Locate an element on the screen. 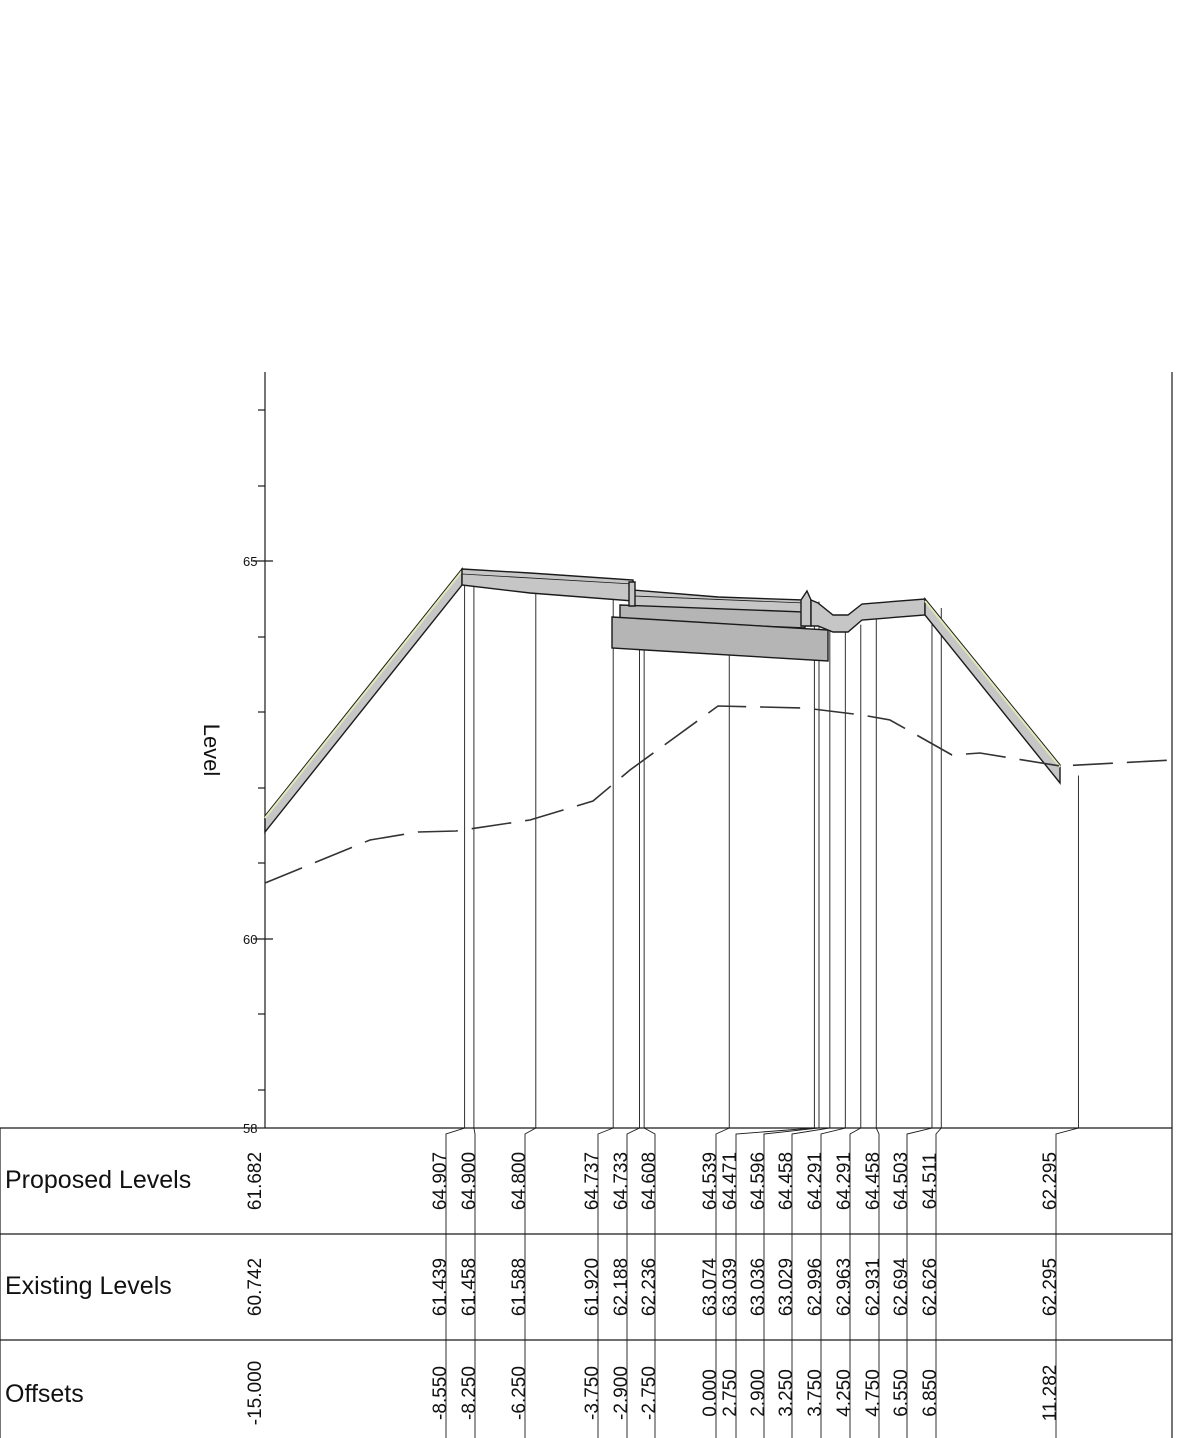  offset-value: 4.750 is located at coordinates (873, 1393).